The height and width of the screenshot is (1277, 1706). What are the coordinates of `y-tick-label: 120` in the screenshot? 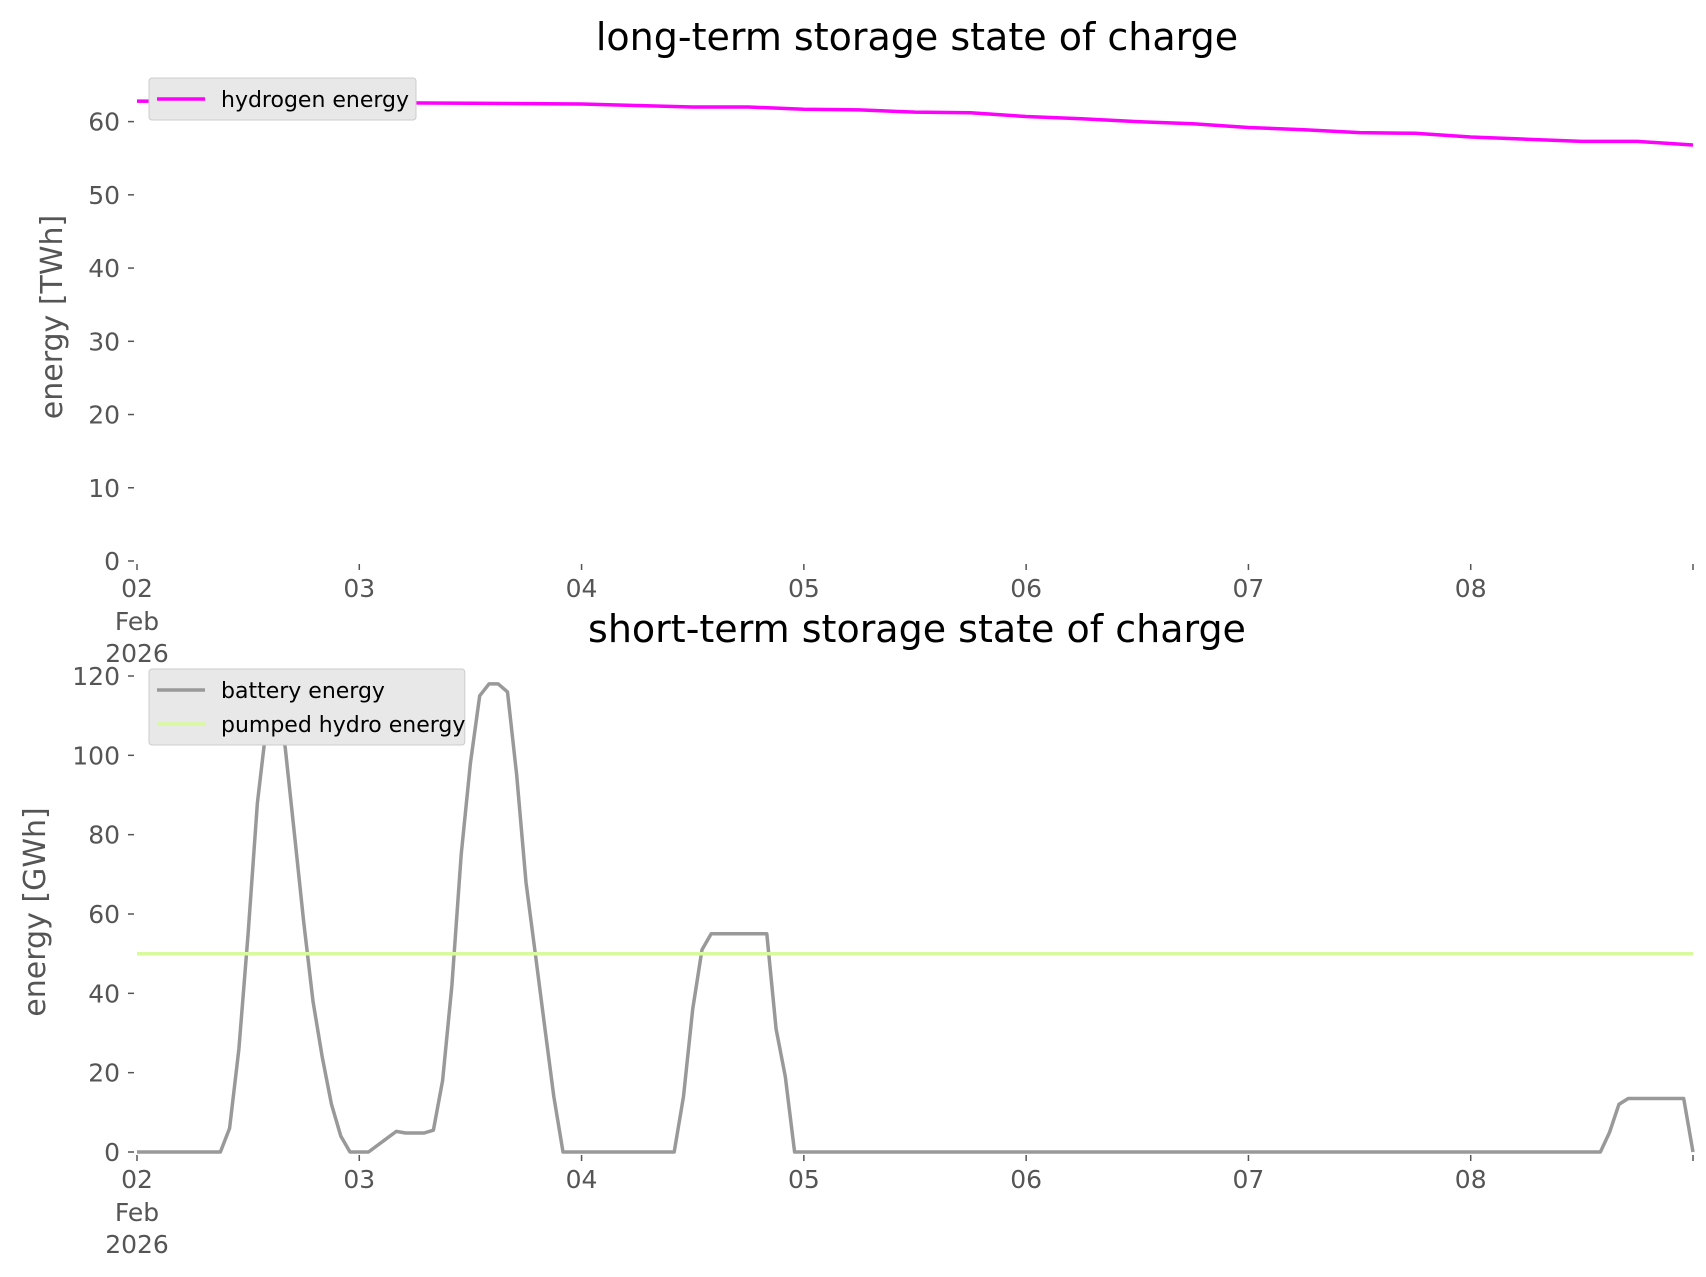 It's located at (96, 676).